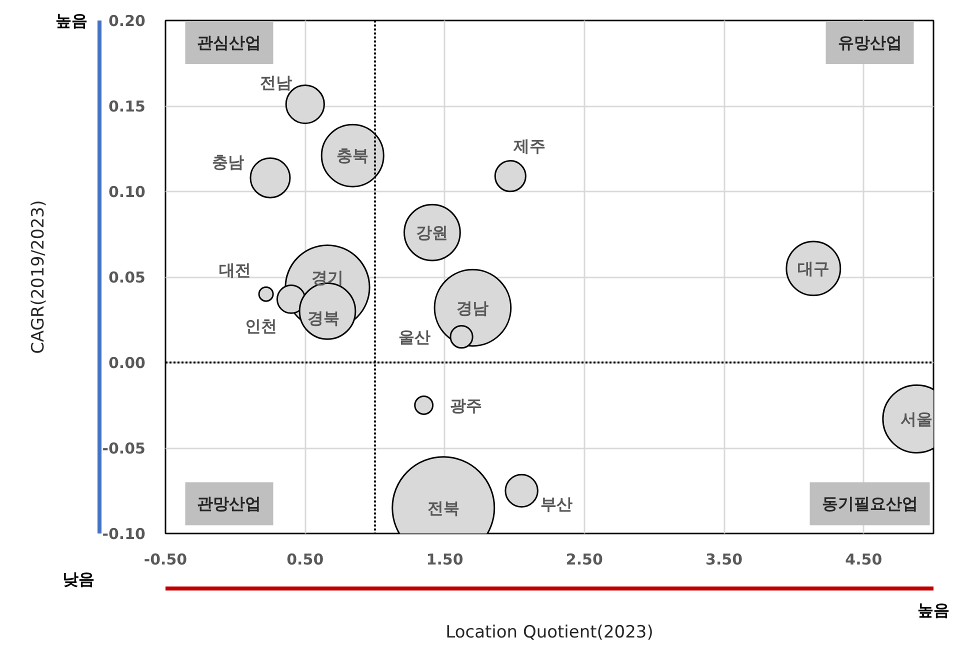 This screenshot has width=971, height=645. What do you see at coordinates (305, 559) in the screenshot?
I see `x-tick-label: 0.50` at bounding box center [305, 559].